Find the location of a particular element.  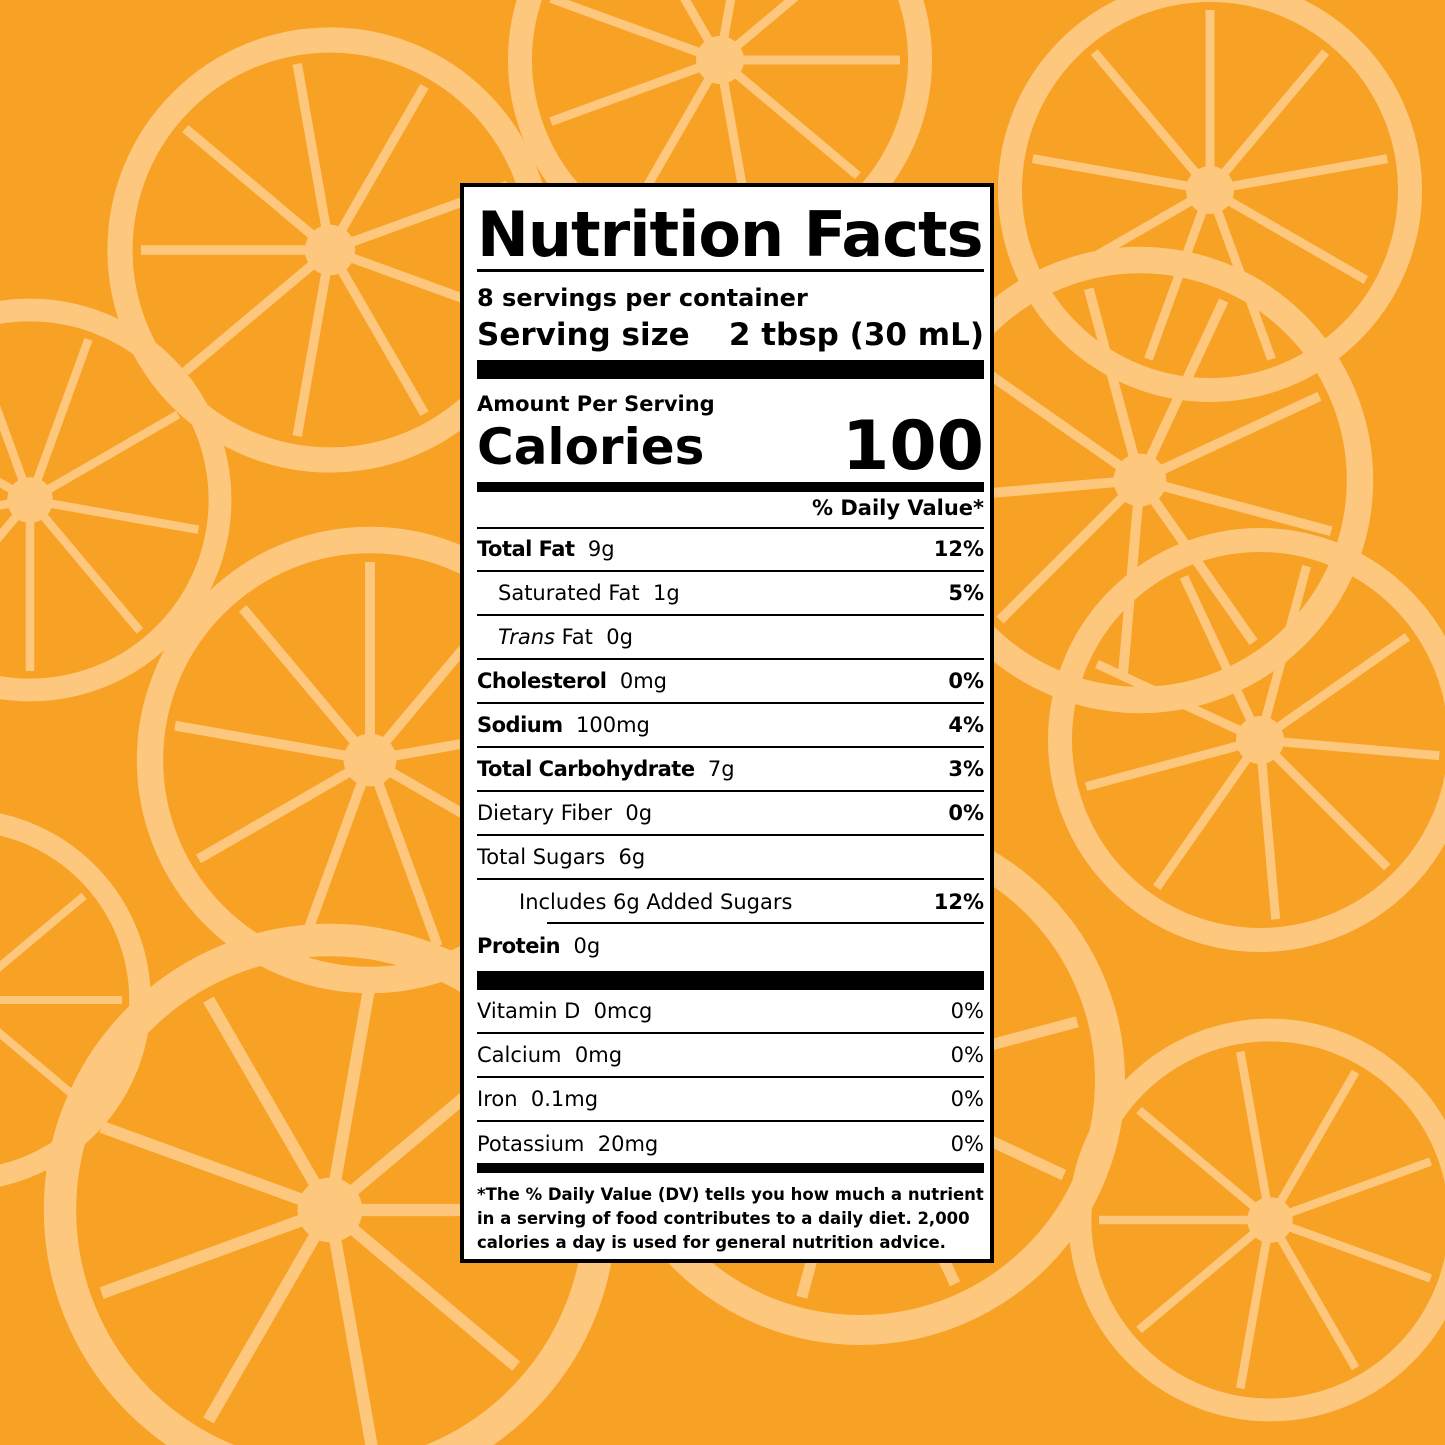

nutrient-label: Cholesterol is located at coordinates (542, 681).